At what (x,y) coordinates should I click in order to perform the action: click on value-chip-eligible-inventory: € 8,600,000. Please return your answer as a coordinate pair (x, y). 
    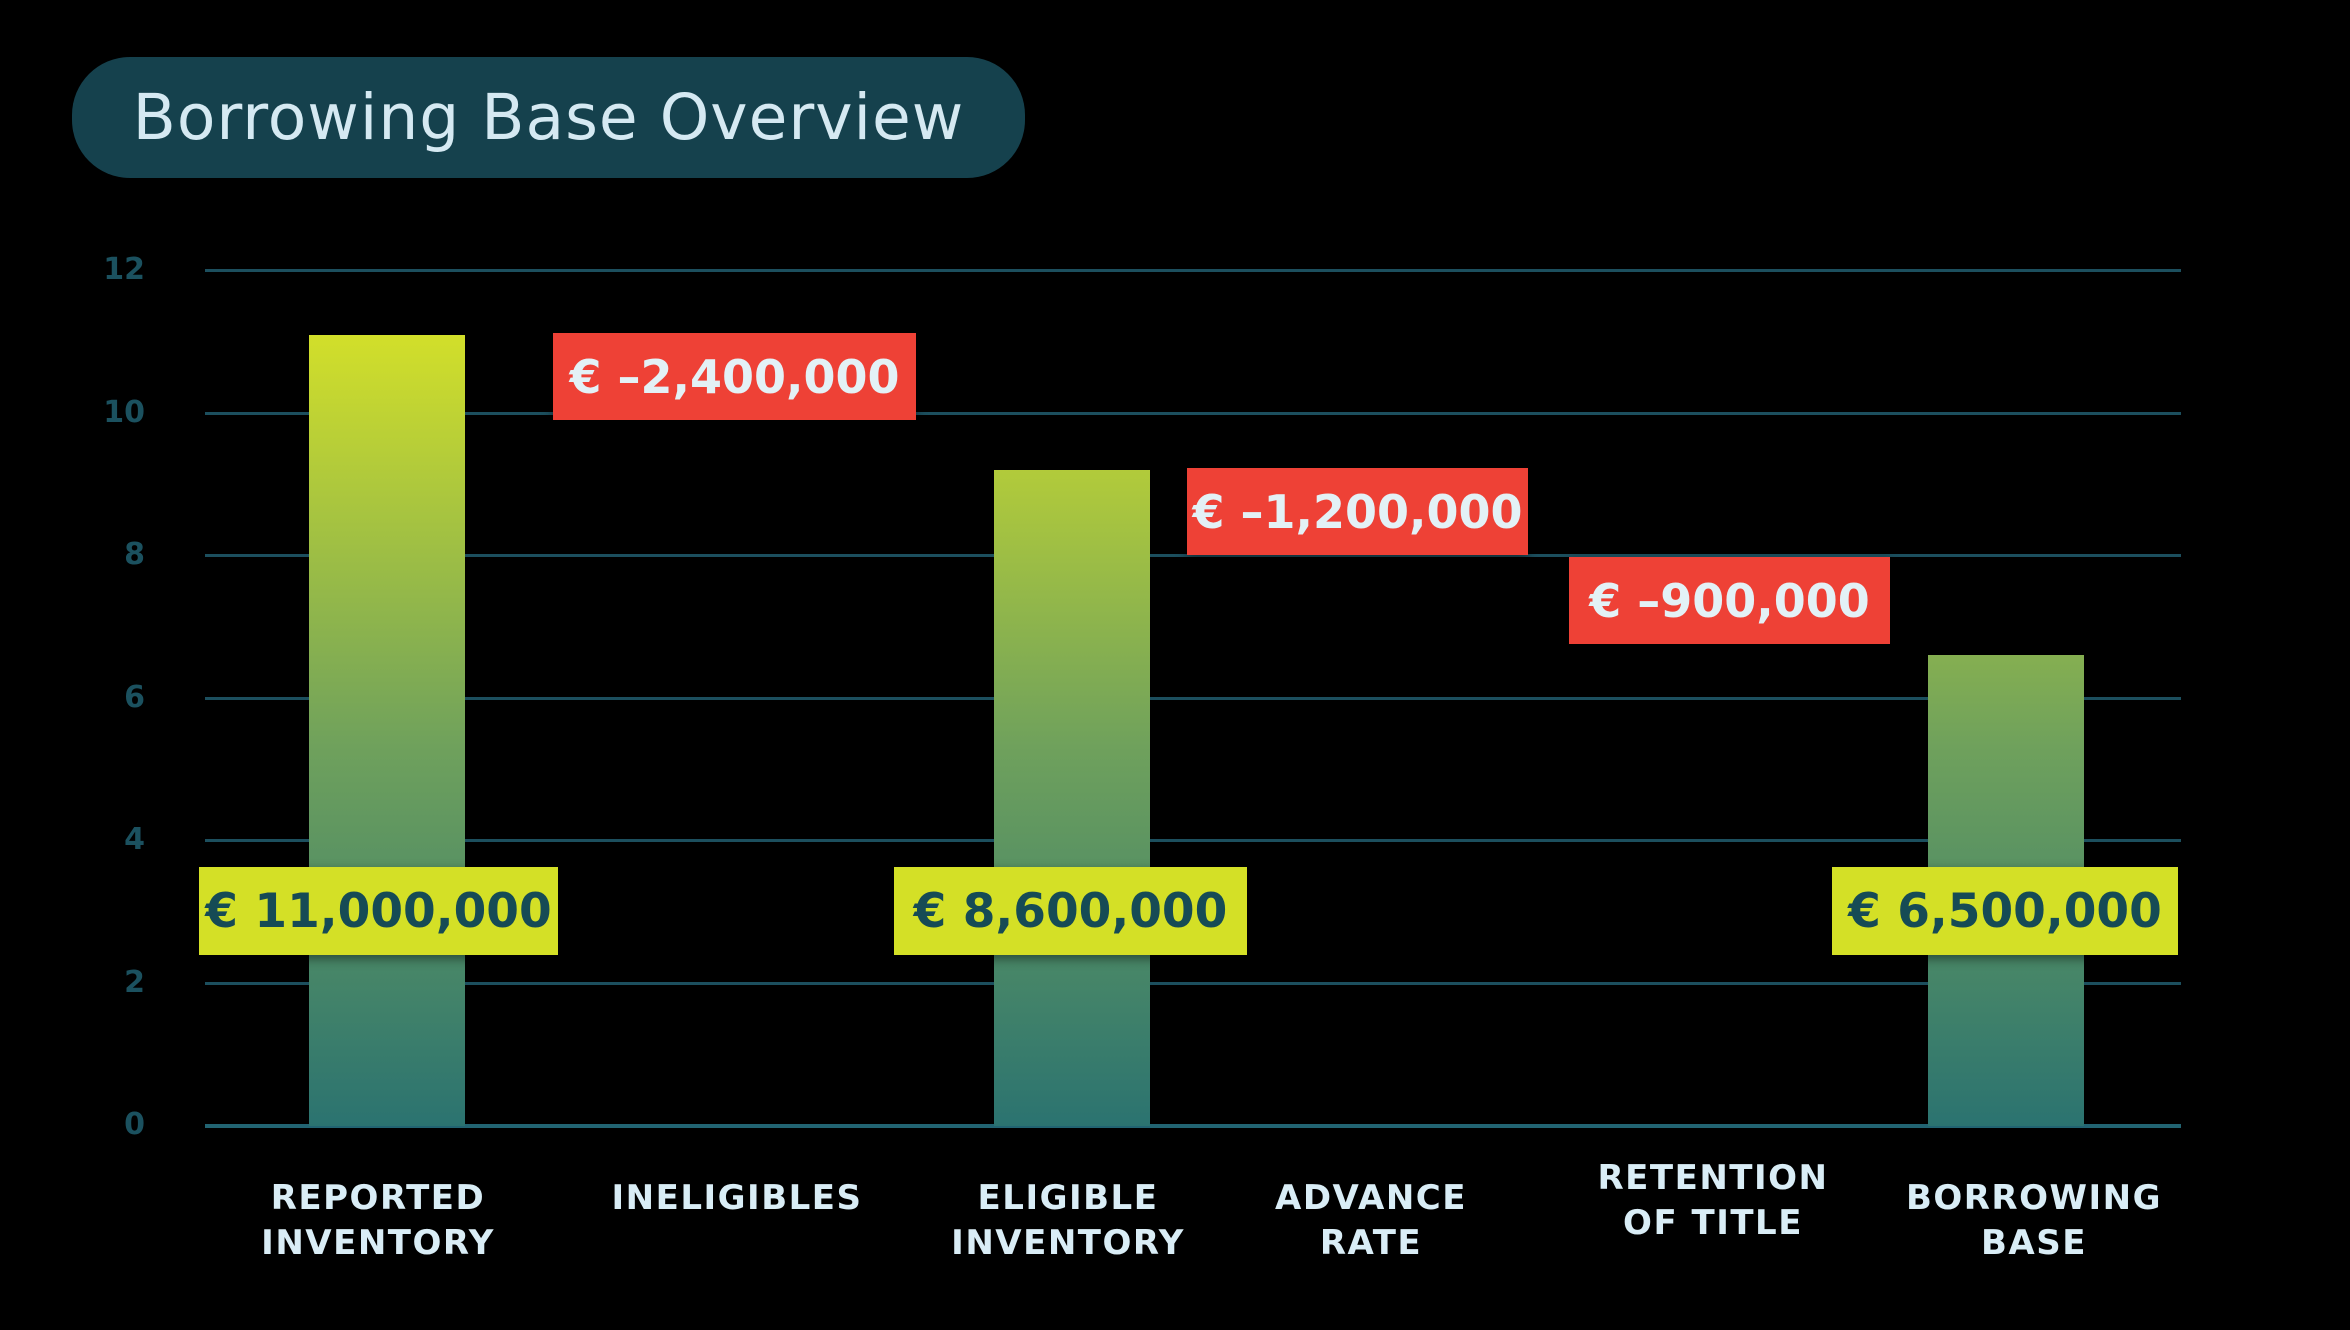
    Looking at the image, I should click on (1070, 911).